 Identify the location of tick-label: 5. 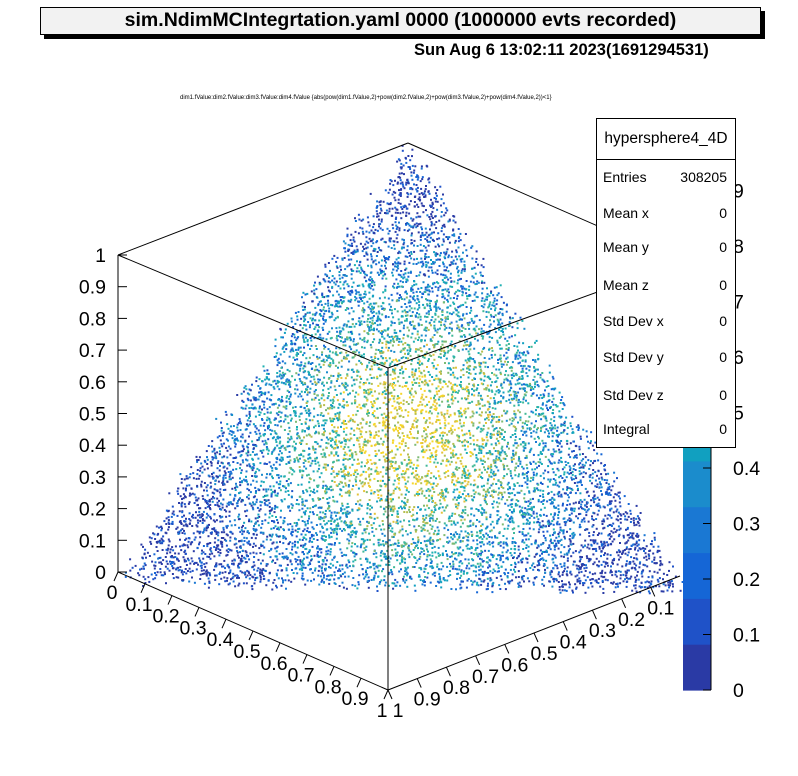
(738, 414).